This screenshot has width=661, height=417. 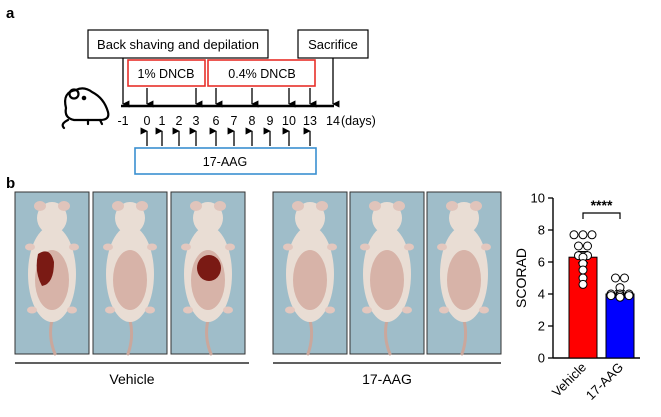 I want to click on days-unit: (days), so click(x=358, y=121).